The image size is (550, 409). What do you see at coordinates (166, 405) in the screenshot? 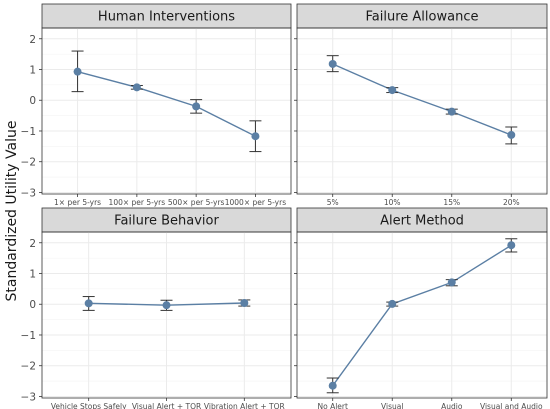
I see `x-tick-label: Visual Alert + TOR` at bounding box center [166, 405].